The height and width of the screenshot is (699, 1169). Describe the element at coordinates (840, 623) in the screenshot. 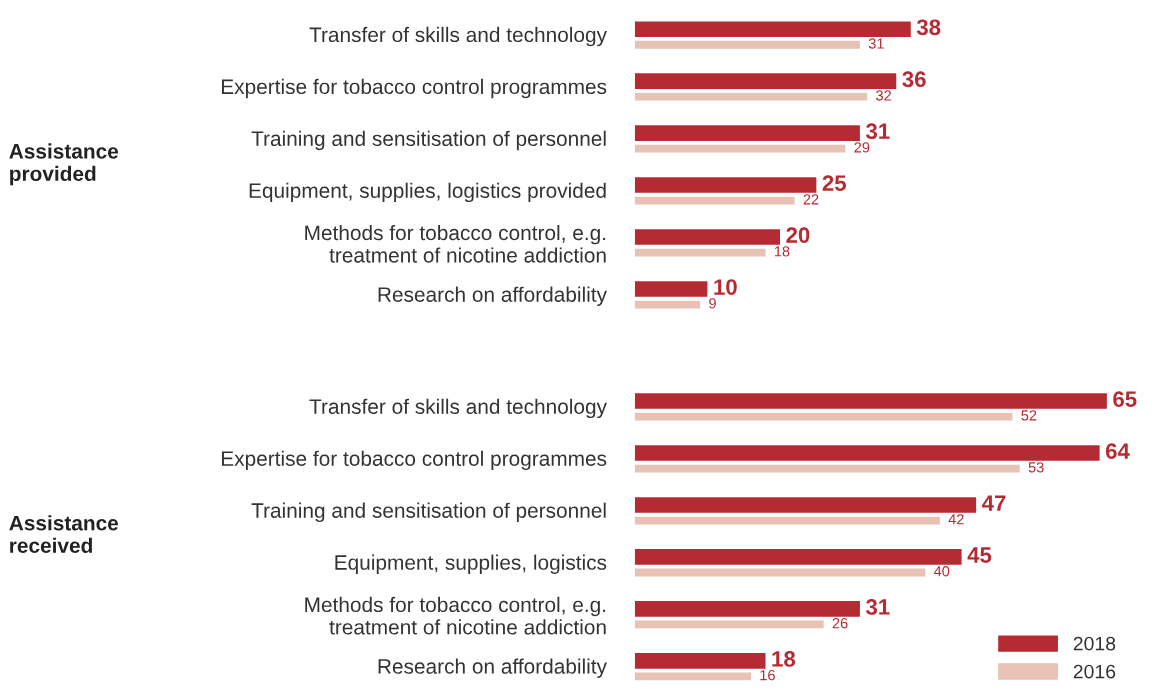

I see `data-label: 26` at that location.